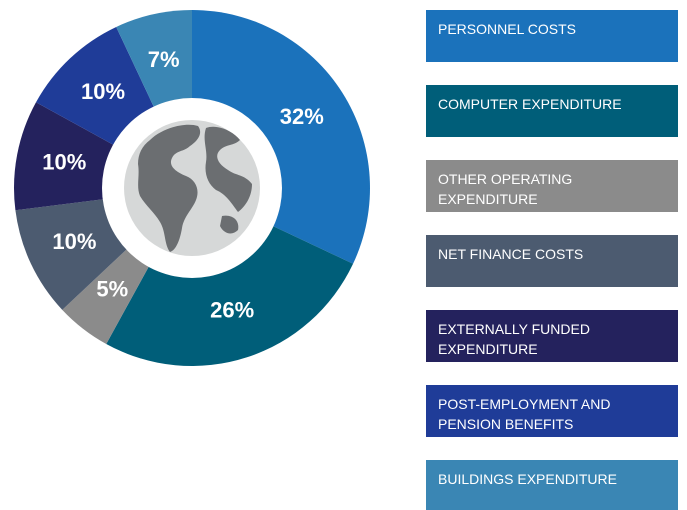 This screenshot has height=510, width=687. What do you see at coordinates (302, 116) in the screenshot?
I see `value-label: 32%` at bounding box center [302, 116].